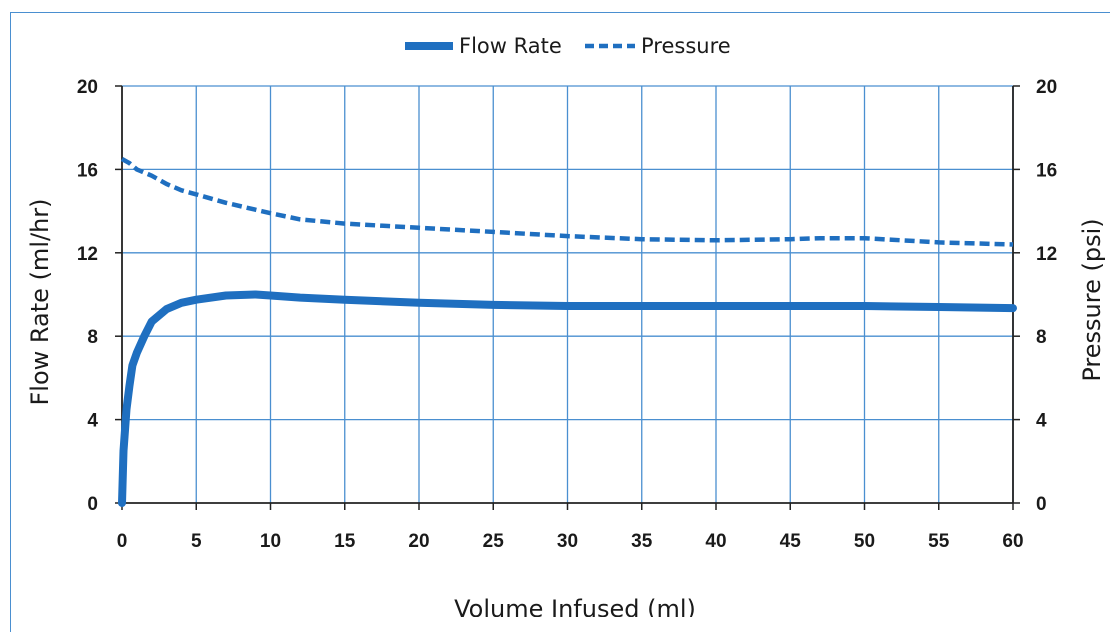 This screenshot has width=1110, height=632. I want to click on y-right-tick-labels: 0 4 8 12 16 20, so click(1046, 296).